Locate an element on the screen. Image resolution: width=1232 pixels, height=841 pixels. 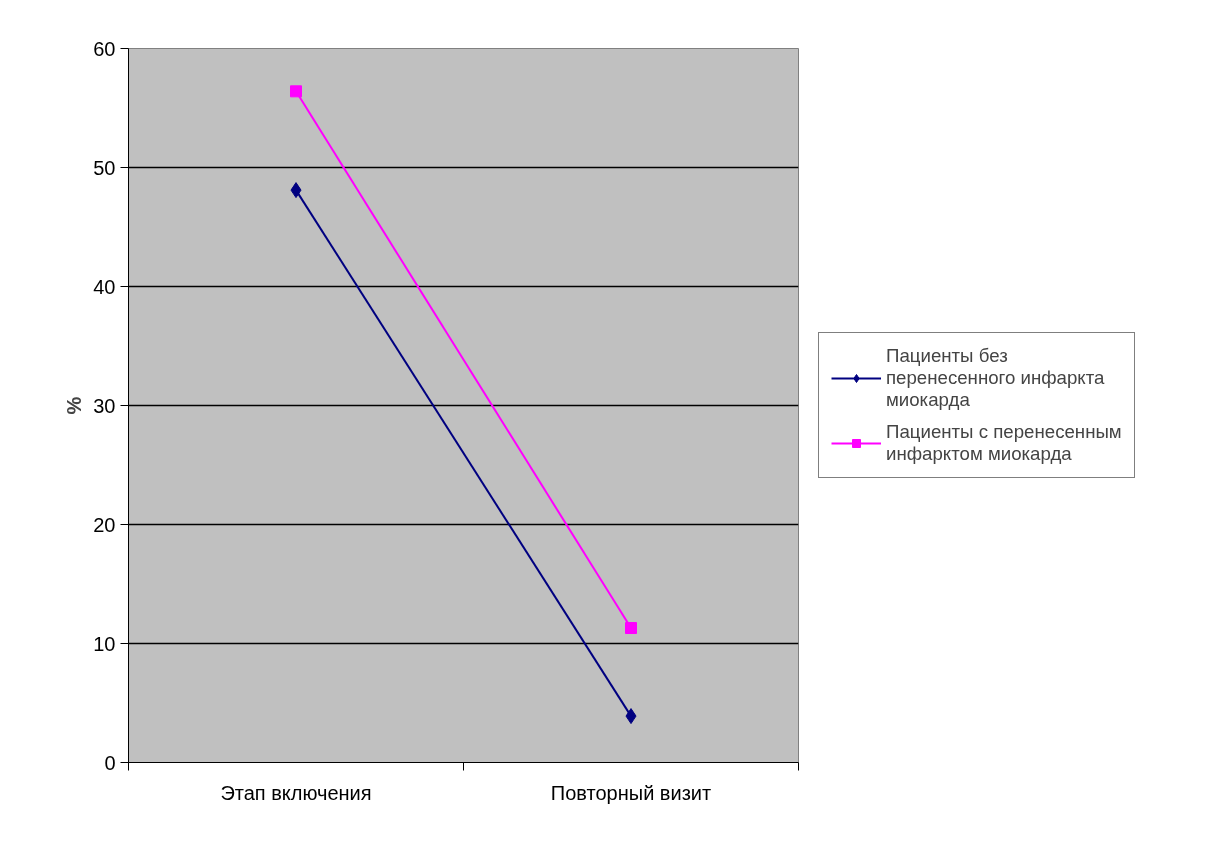
legend-label: Пациенты без перенесенного инфаркта миокарда is located at coordinates (995, 378).